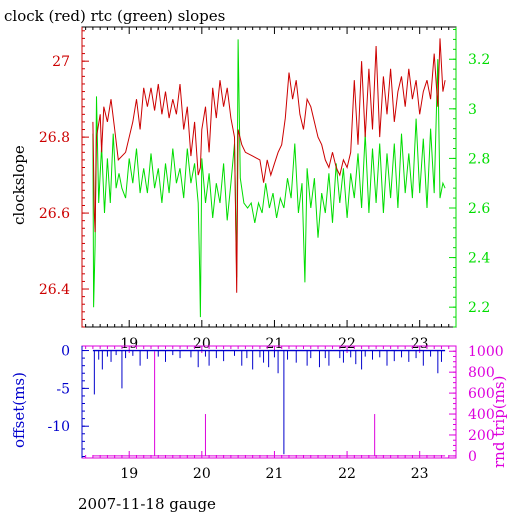 The image size is (512, 512). What do you see at coordinates (347, 344) in the screenshot?
I see `slopes-x-tick-label: 22` at bounding box center [347, 344].